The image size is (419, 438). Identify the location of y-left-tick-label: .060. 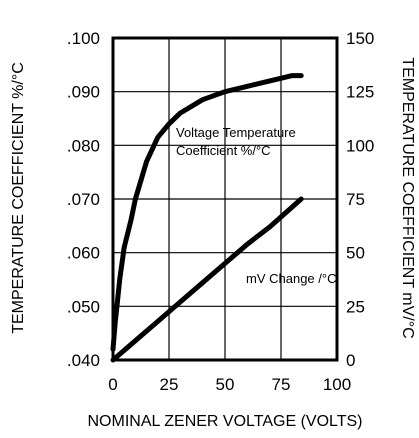
(83, 253).